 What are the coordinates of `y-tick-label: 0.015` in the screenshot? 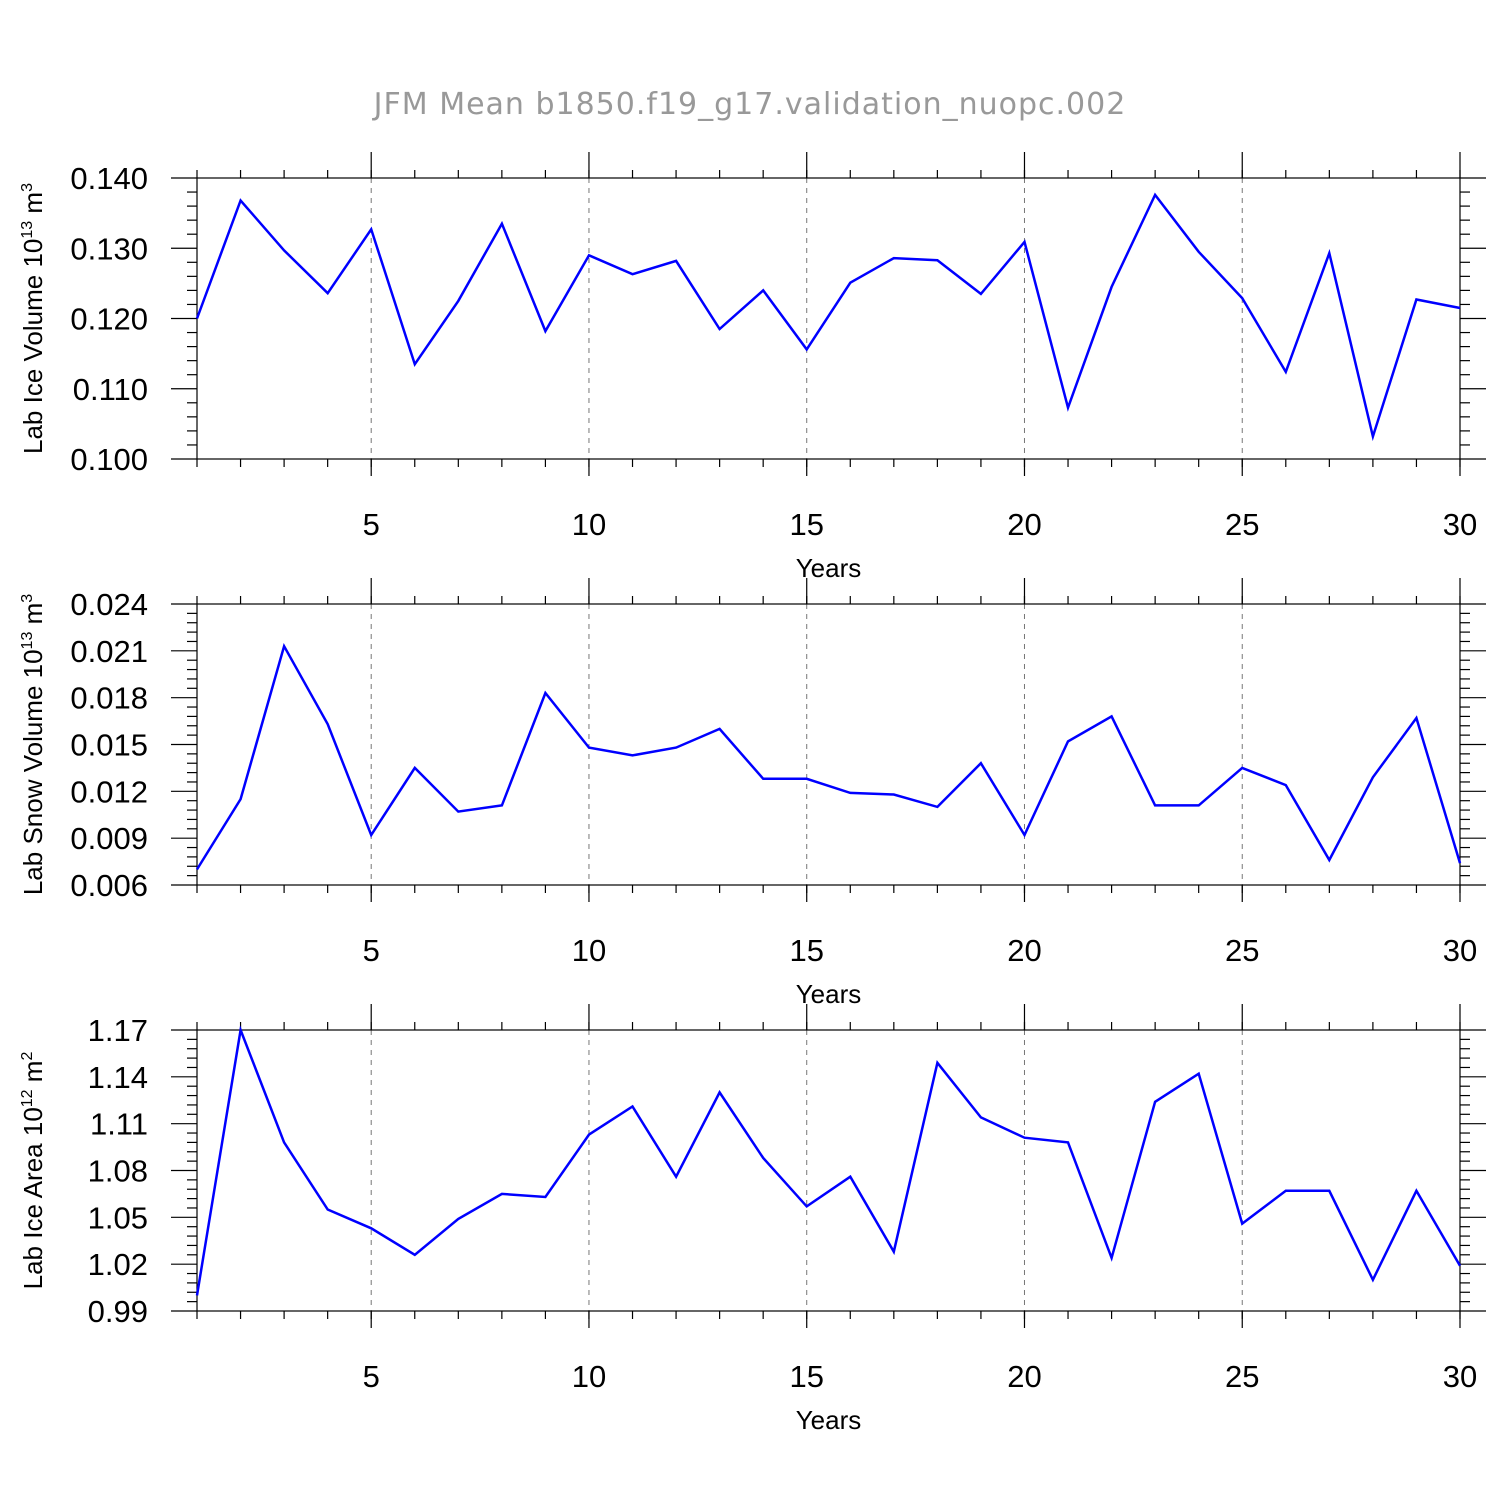 It's located at (109, 745).